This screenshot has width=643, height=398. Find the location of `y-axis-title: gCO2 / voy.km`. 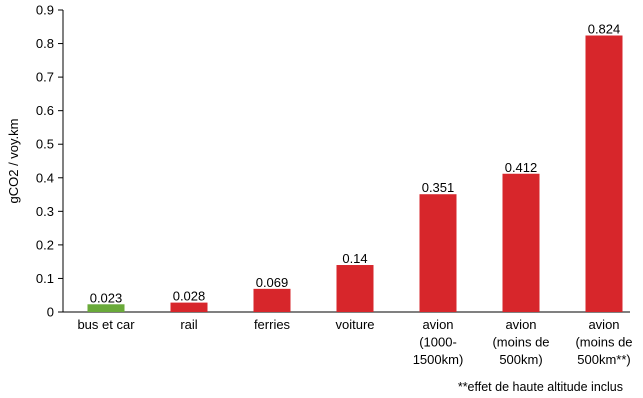

y-axis-title: gCO2 / voy.km is located at coordinates (13, 160).